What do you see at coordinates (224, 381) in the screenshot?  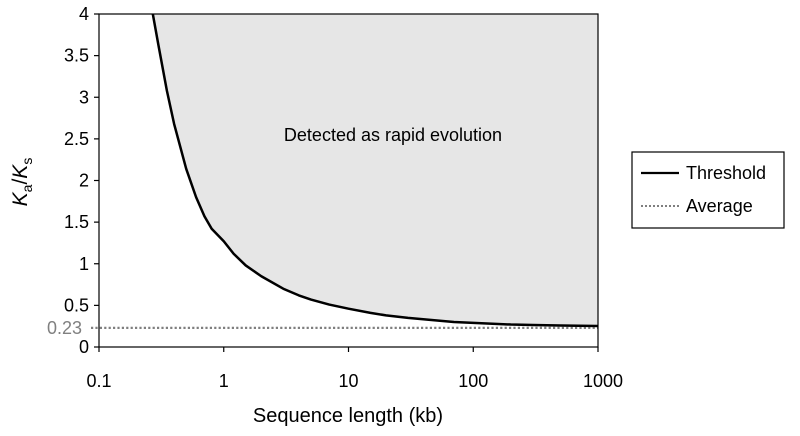 I see `x-tick-label: 1` at bounding box center [224, 381].